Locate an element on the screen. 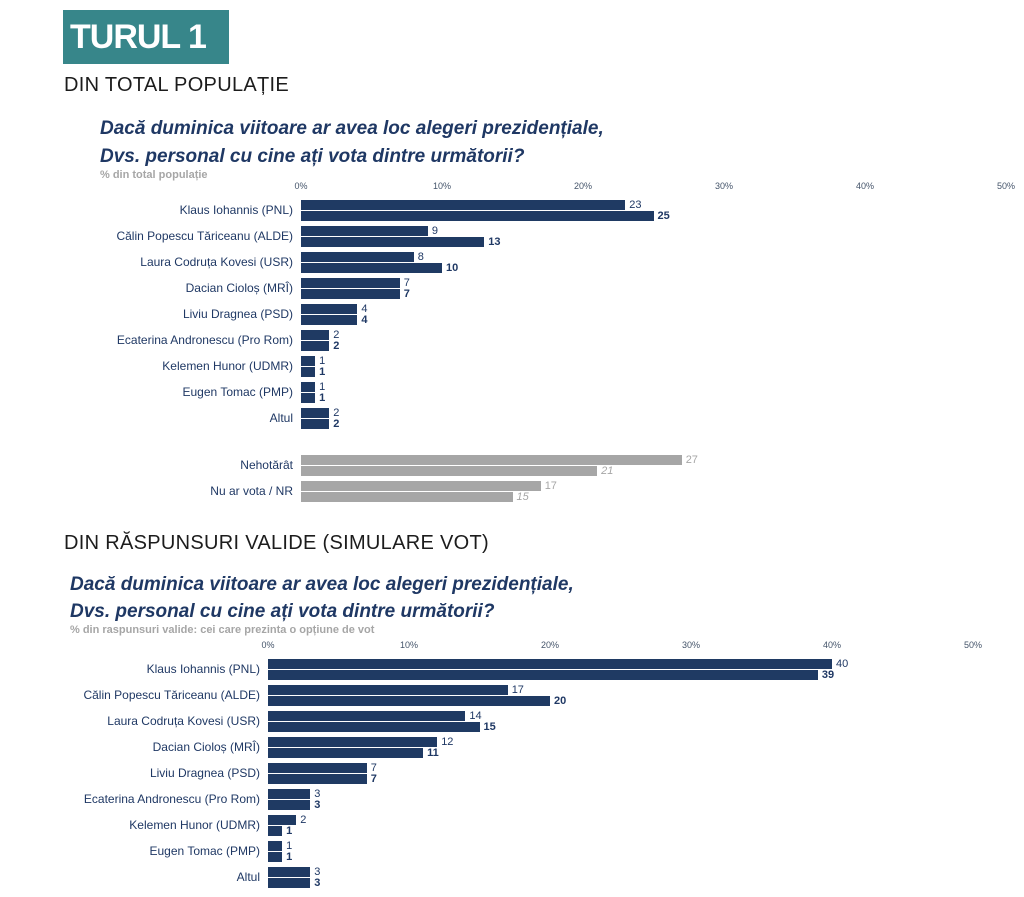 This screenshot has width=1024, height=897. value-label: 13 is located at coordinates (494, 242).